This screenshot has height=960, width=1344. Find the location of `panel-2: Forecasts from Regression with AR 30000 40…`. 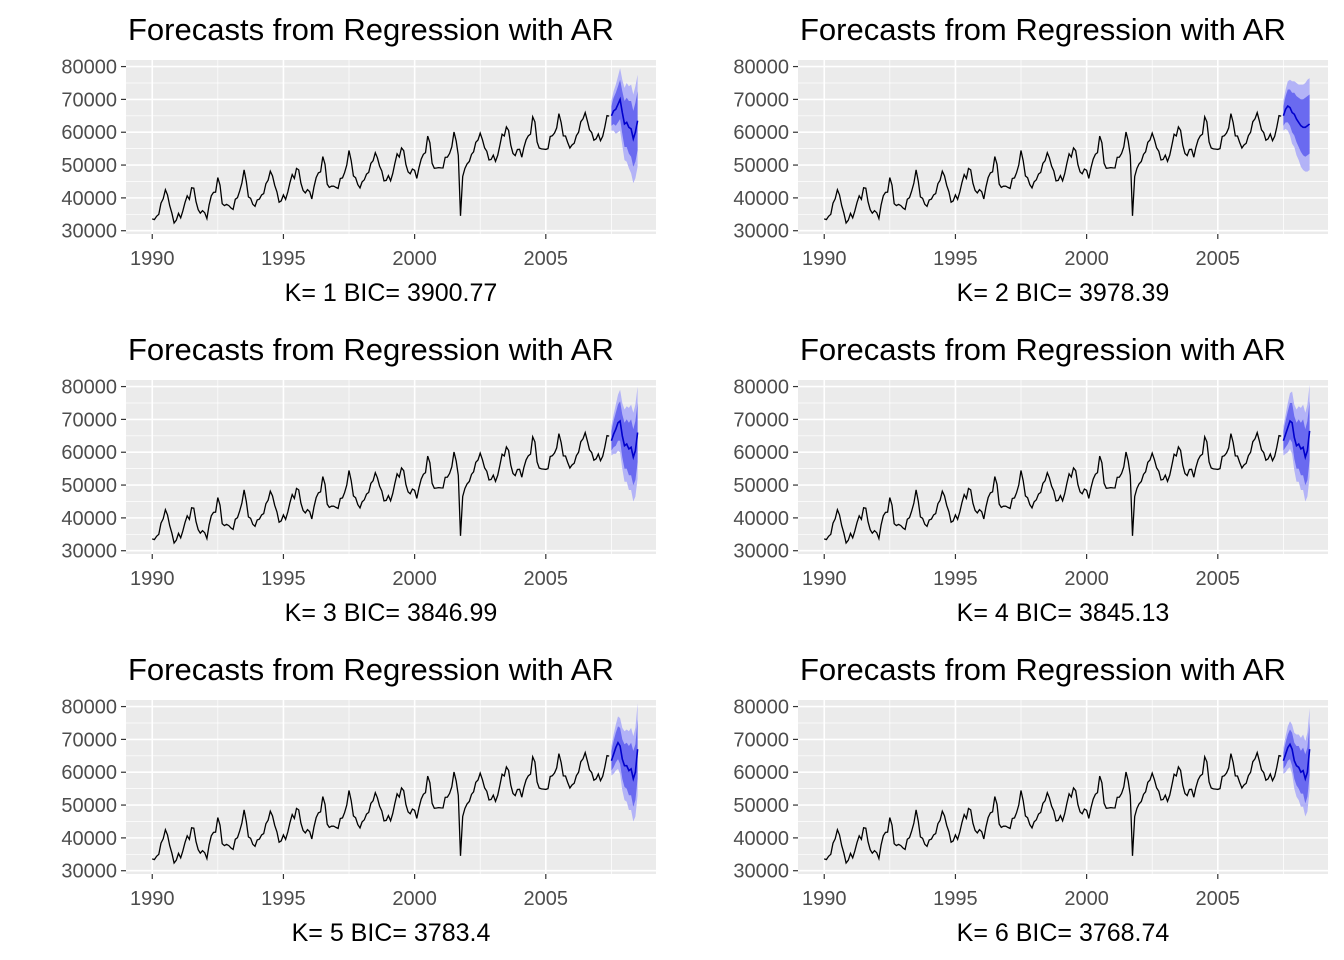

panel-2: Forecasts from Regression with AR 30000 40… is located at coordinates (1030, 159).